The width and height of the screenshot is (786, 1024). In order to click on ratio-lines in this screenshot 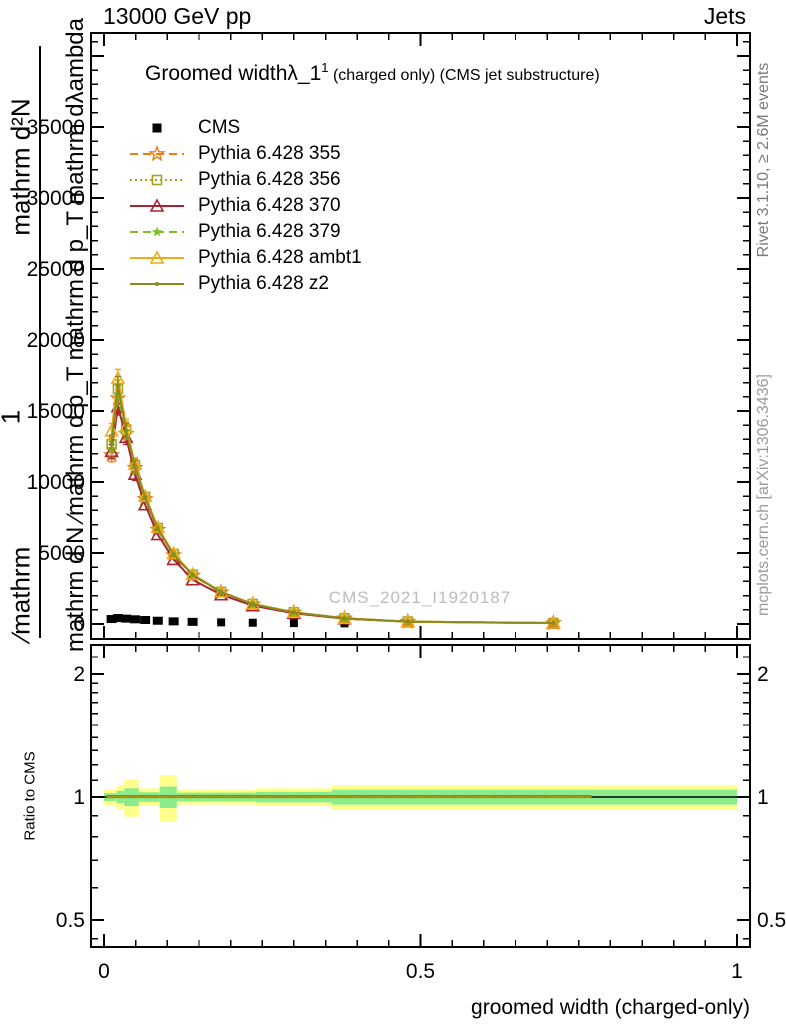, I will do `click(420, 797)`.